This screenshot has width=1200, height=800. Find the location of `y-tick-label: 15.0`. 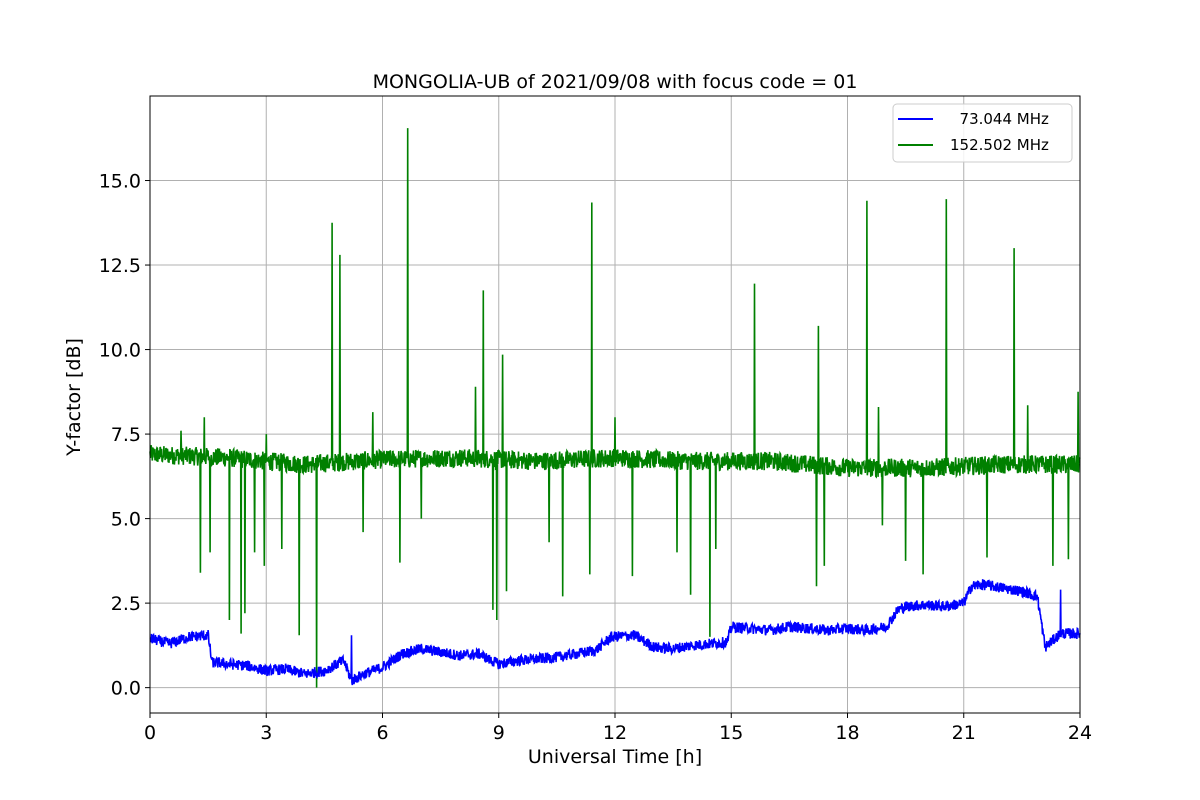

y-tick-label: 15.0 is located at coordinates (120, 182).